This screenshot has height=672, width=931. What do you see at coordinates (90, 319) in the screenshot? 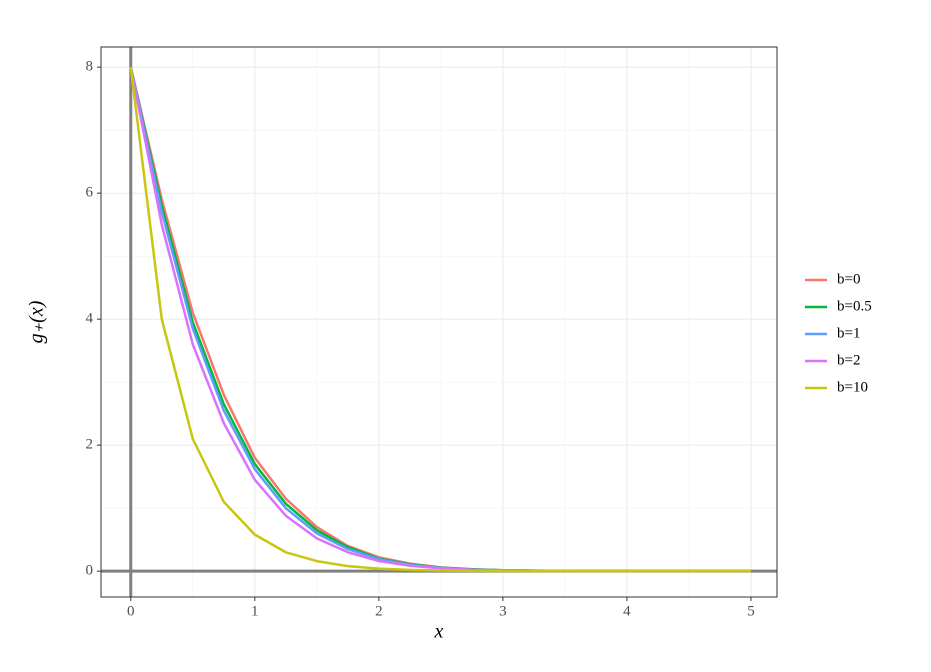
I see `y-tick-label: 4` at bounding box center [90, 319].